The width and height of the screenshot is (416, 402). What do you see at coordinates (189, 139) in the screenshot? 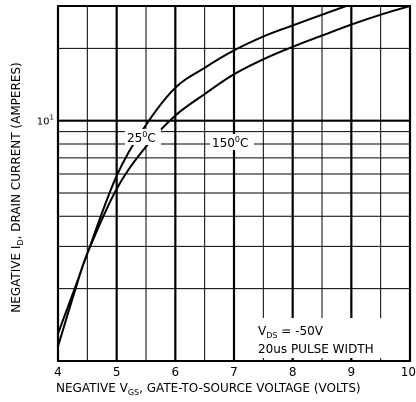
I see `series-labels: 250C 1500C` at bounding box center [189, 139].